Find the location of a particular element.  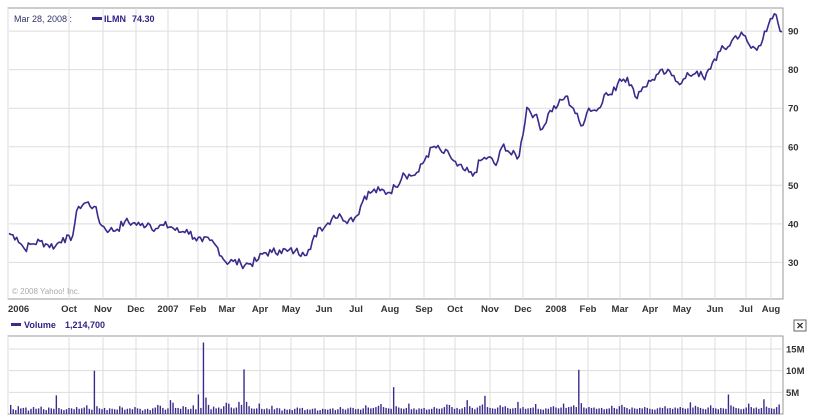

price-y-tick-label: 80 is located at coordinates (793, 70).